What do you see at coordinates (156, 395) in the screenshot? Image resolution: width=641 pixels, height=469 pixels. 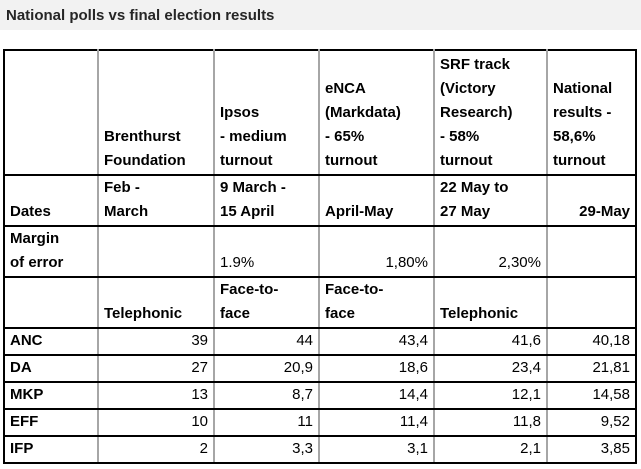 I see `mkp-brenthurst: 13` at bounding box center [156, 395].